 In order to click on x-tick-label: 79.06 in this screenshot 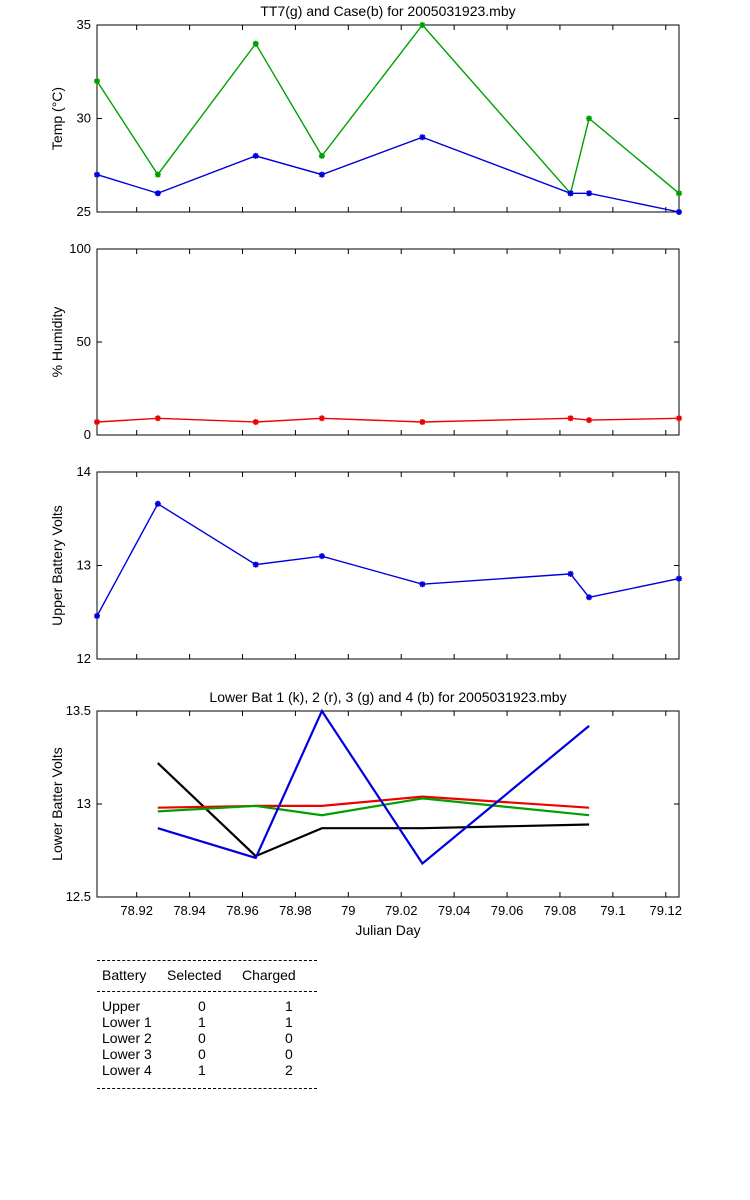, I will do `click(507, 910)`.